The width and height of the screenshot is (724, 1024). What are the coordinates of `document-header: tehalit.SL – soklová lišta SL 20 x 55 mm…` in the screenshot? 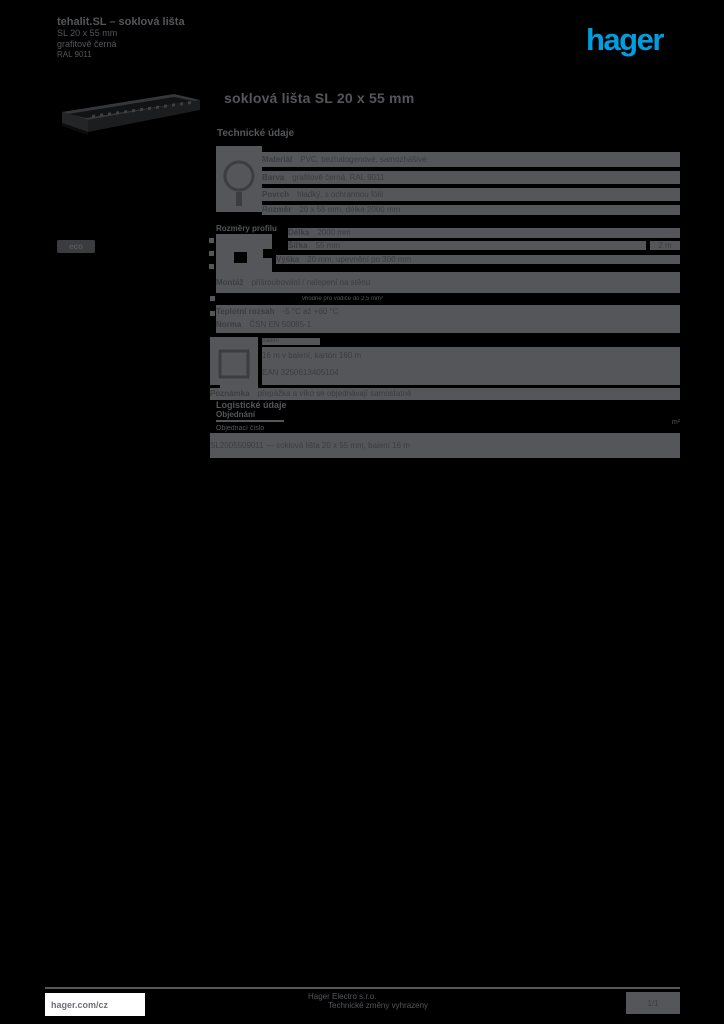 It's located at (152, 38).